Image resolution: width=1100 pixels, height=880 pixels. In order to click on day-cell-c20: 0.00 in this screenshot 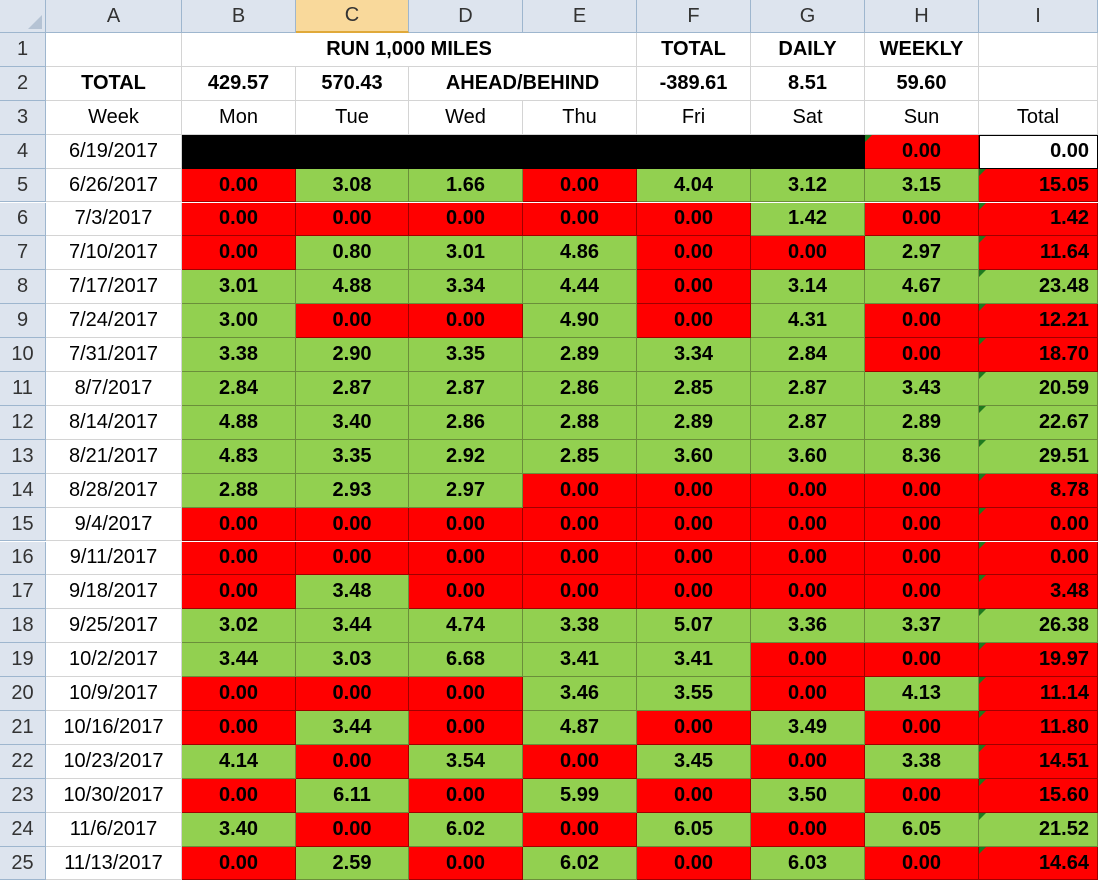, I will do `click(352, 694)`.